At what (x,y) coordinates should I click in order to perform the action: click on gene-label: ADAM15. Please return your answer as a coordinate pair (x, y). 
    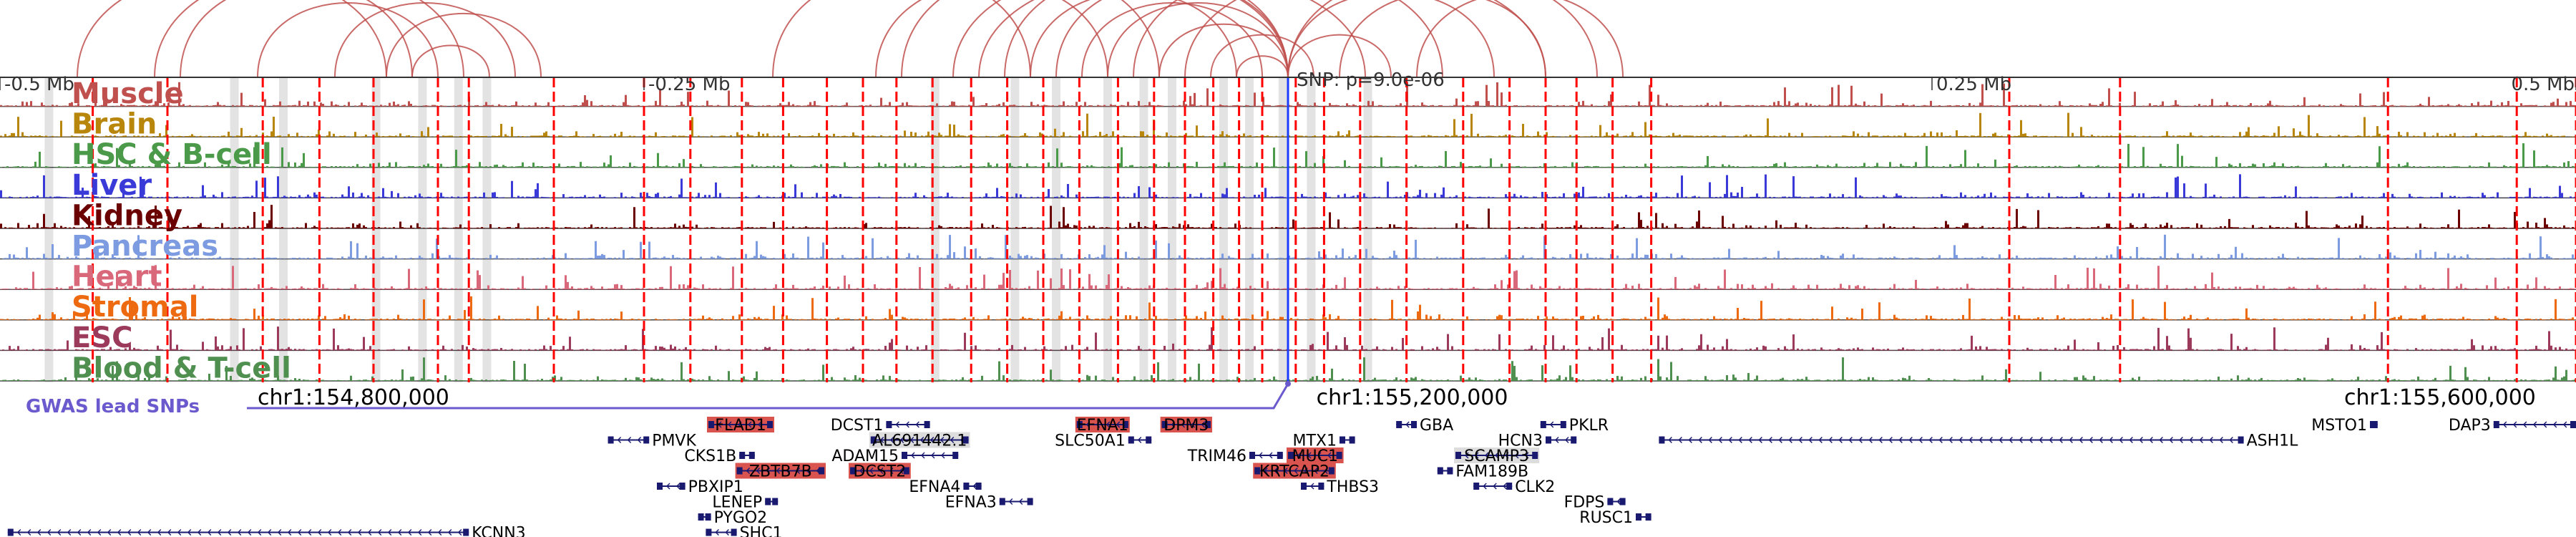
    Looking at the image, I should click on (865, 456).